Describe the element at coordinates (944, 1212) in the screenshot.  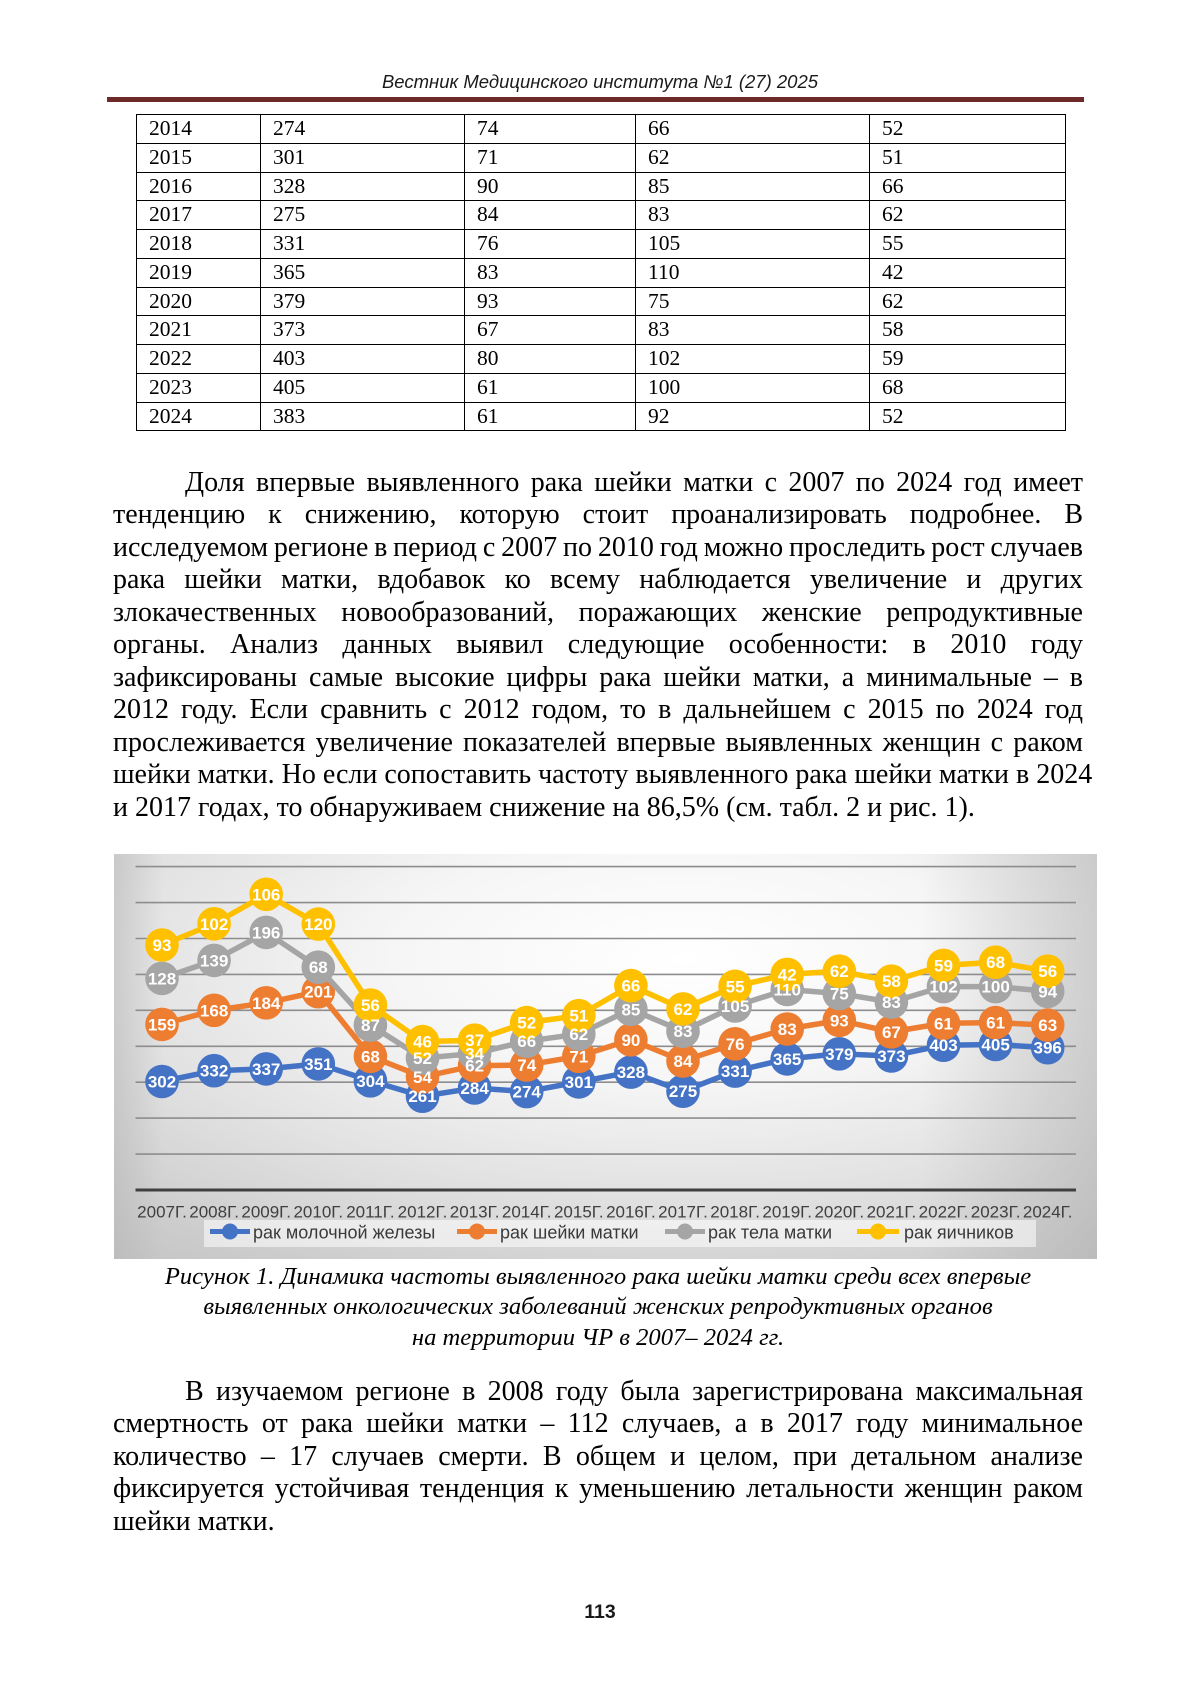
I see `svg-text: 2022Г.` at that location.